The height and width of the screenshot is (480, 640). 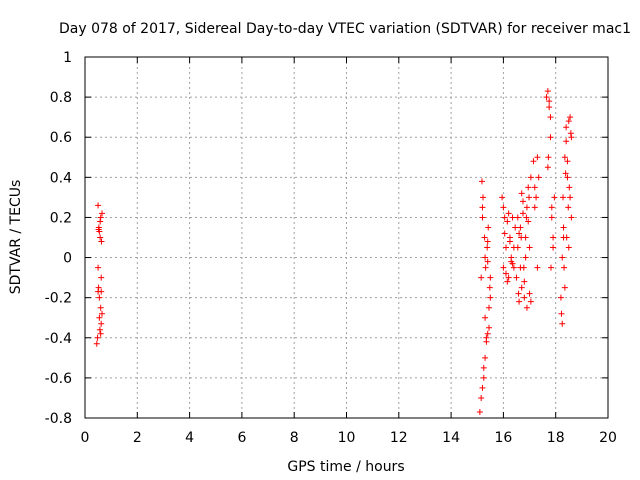 What do you see at coordinates (61, 218) in the screenshot?
I see `y-tick-label: 0.2` at bounding box center [61, 218].